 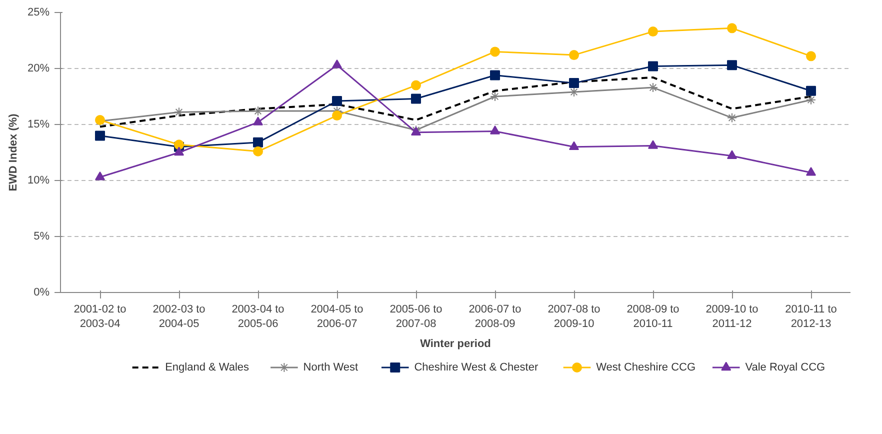 What do you see at coordinates (455, 344) in the screenshot?
I see `x-axis-title: Winter period` at bounding box center [455, 344].